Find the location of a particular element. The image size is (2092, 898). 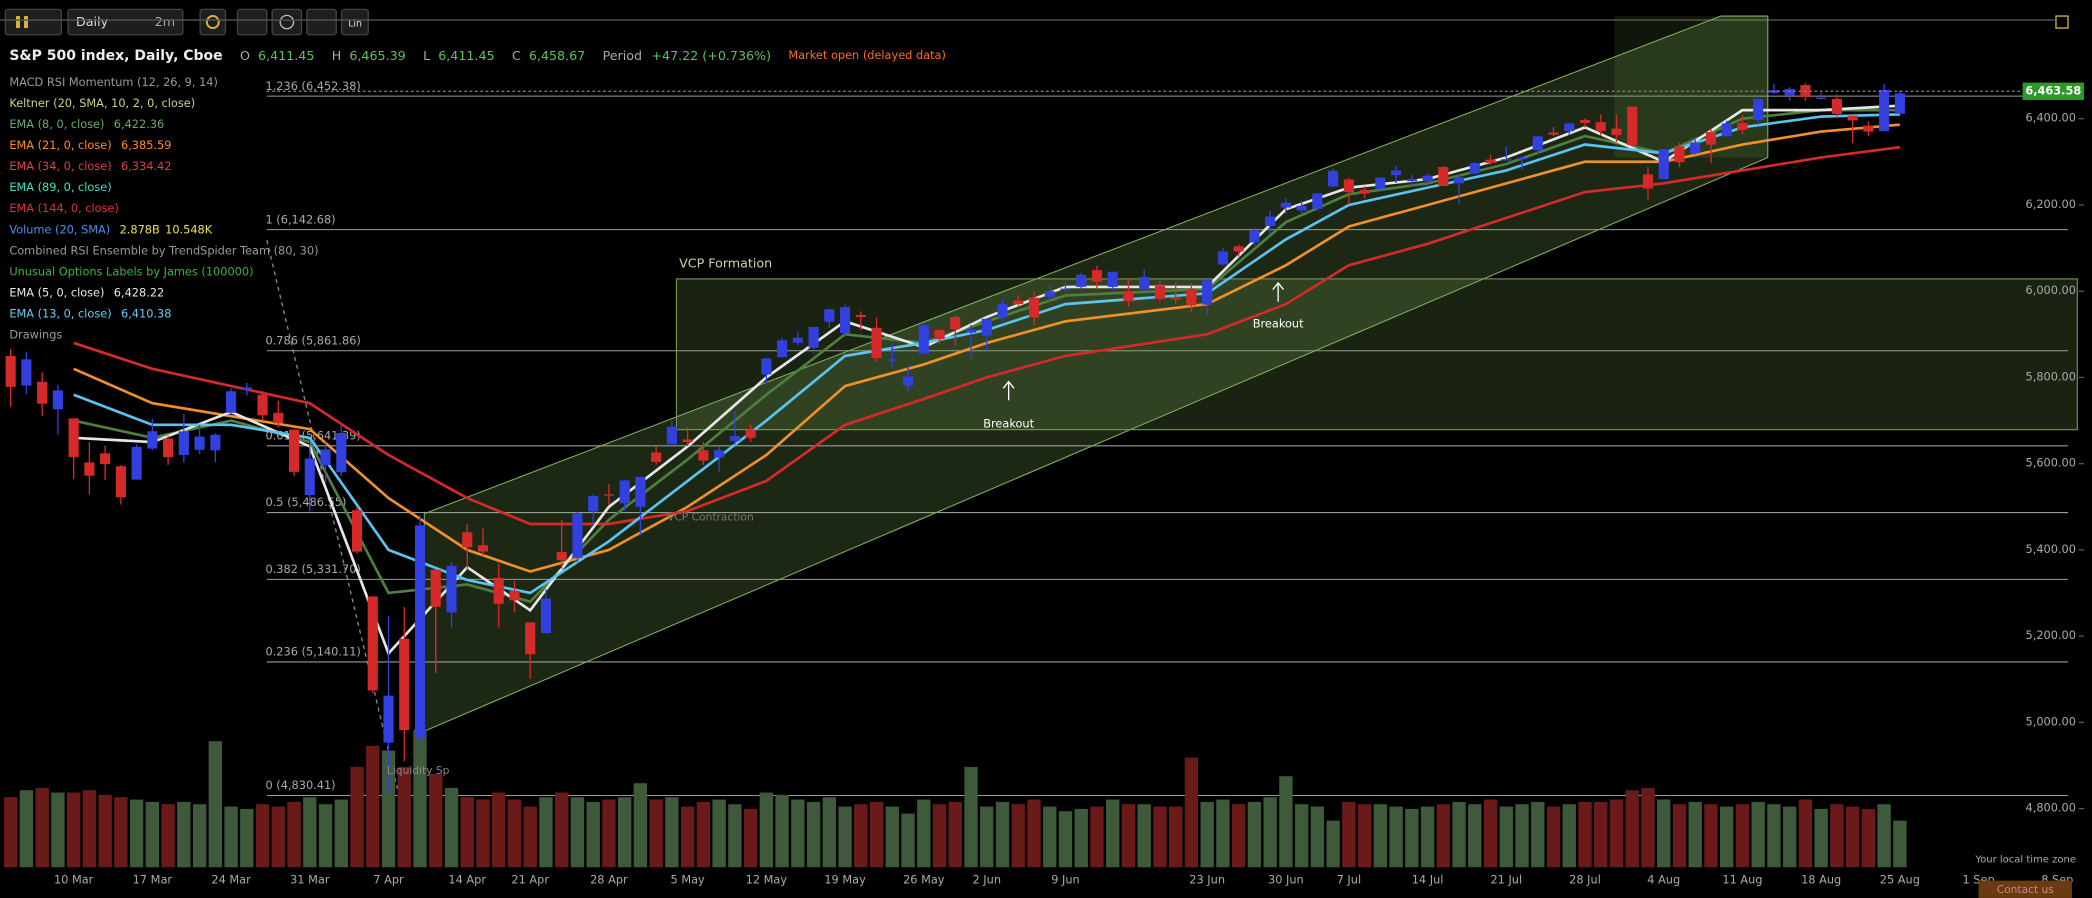

period-change: +47.22 (+0.736%) is located at coordinates (711, 55).